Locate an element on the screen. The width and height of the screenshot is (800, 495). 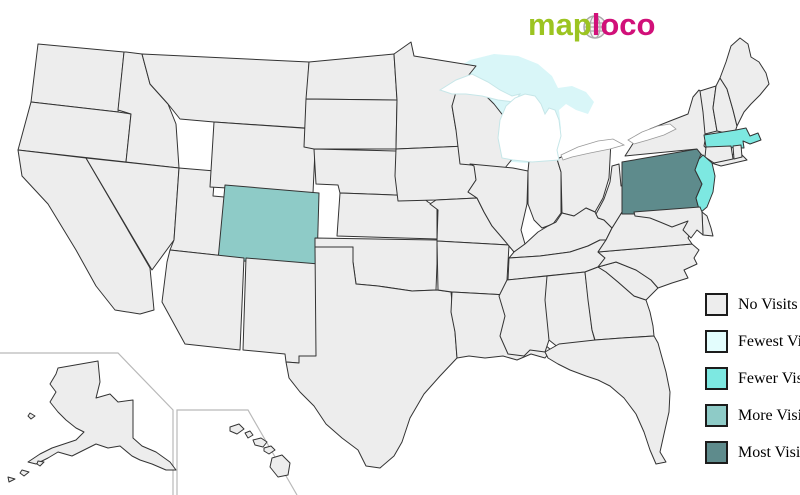
michigan-lower-peninsula is located at coordinates (529, 128).